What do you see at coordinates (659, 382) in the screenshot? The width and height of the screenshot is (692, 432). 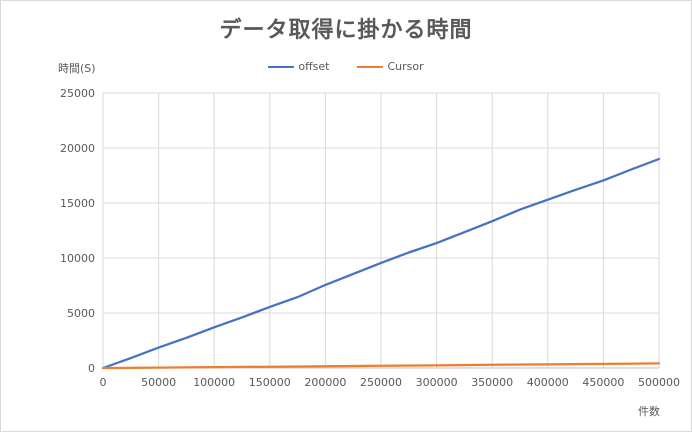 I see `x-tick-label: 500000` at bounding box center [659, 382].